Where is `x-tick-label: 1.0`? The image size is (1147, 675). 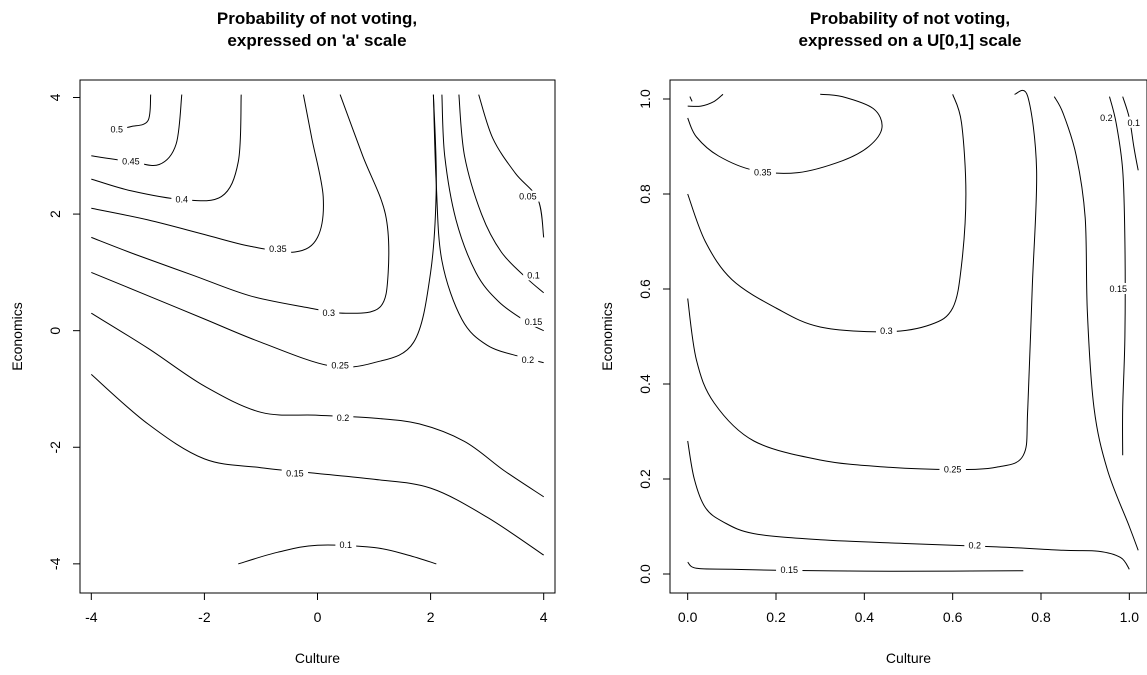 x-tick-label: 1.0 is located at coordinates (1130, 617).